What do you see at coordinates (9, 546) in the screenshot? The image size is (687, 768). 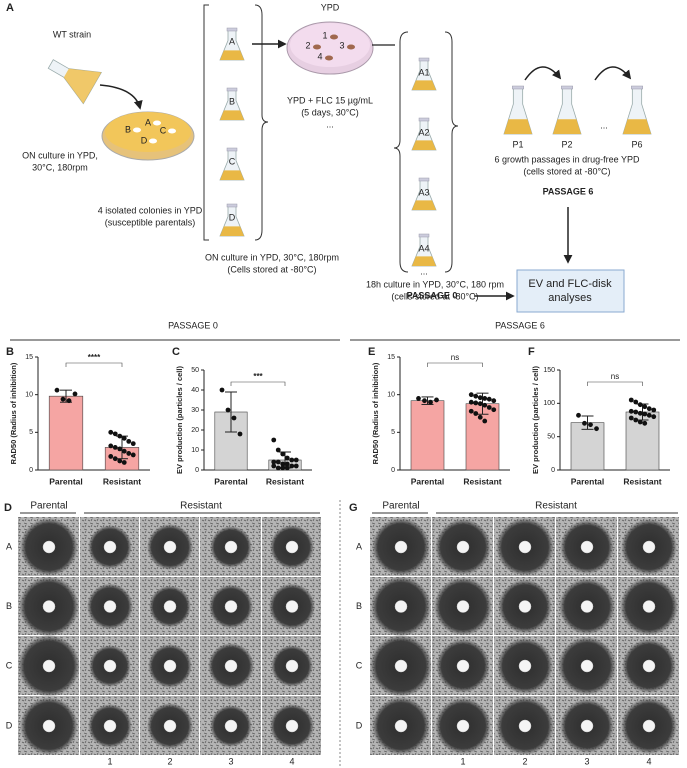 I see `row-label: A` at bounding box center [9, 546].